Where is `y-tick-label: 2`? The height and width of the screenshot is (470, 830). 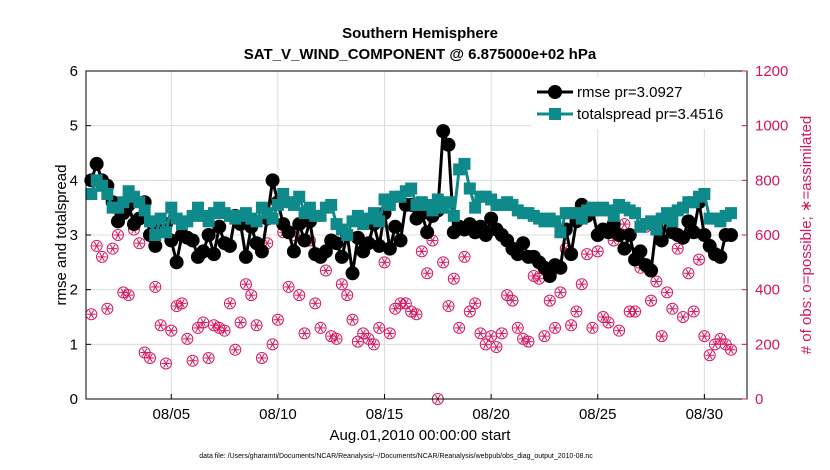
y-tick-label: 2 is located at coordinates (74, 290).